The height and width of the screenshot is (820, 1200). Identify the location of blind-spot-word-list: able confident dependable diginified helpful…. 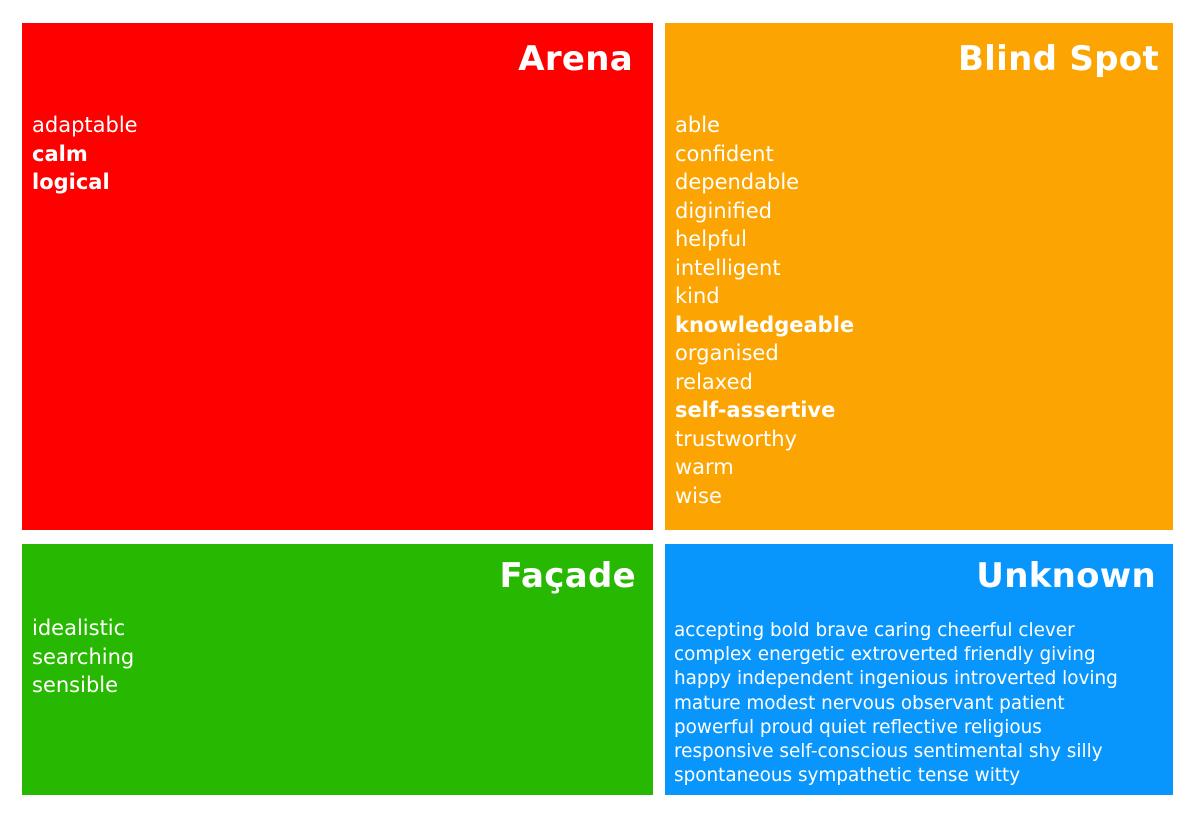
(764, 310).